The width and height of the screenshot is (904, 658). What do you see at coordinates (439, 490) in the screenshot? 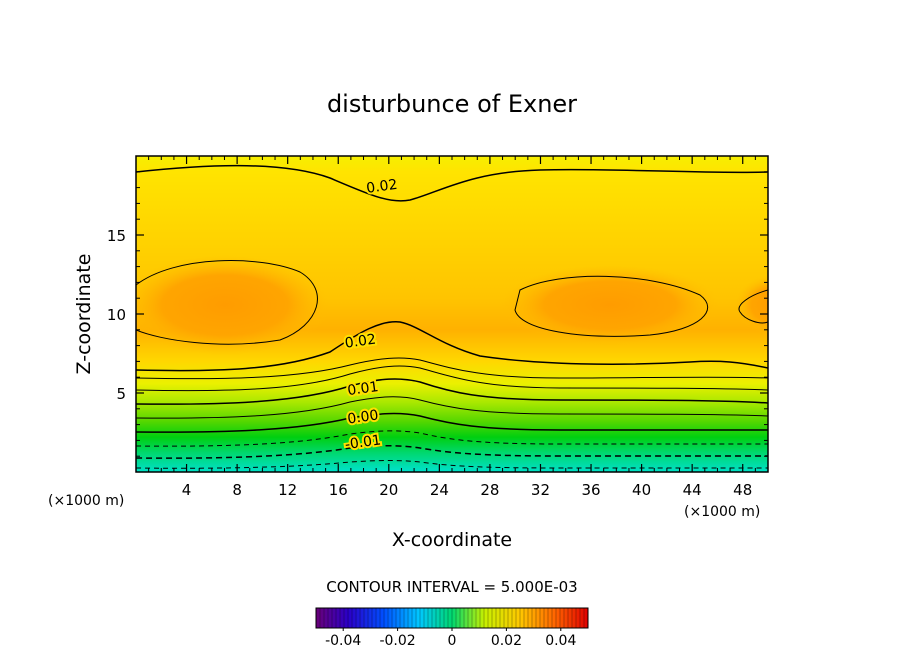
I see `x-tick-label: 24` at bounding box center [439, 490].